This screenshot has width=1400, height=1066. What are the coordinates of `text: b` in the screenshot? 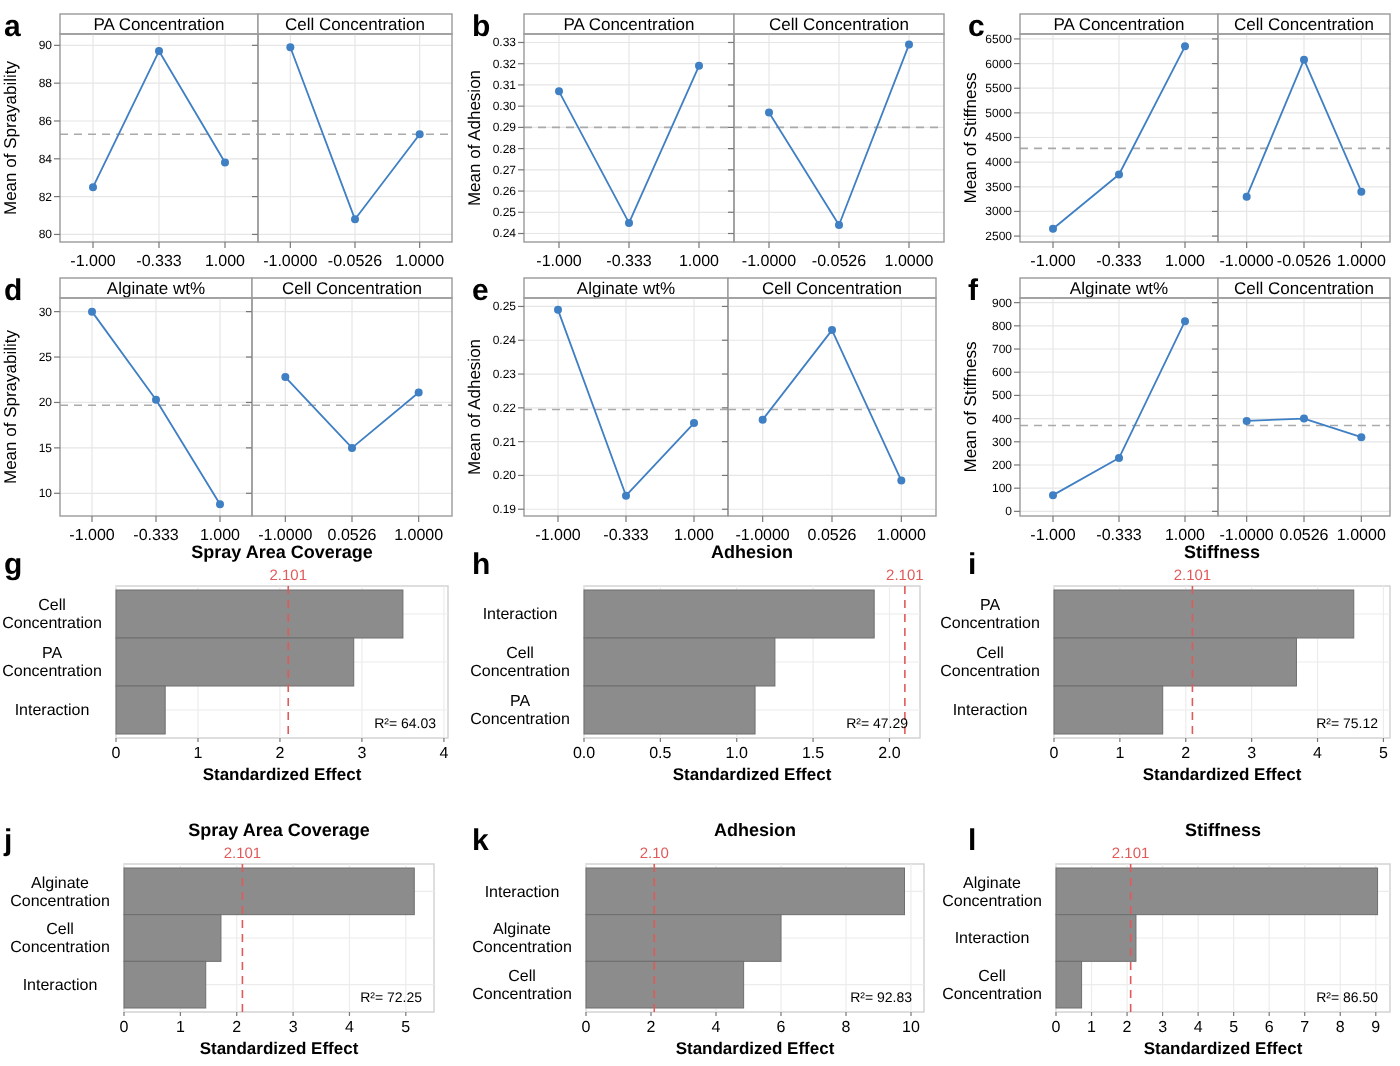 It's located at (481, 27).